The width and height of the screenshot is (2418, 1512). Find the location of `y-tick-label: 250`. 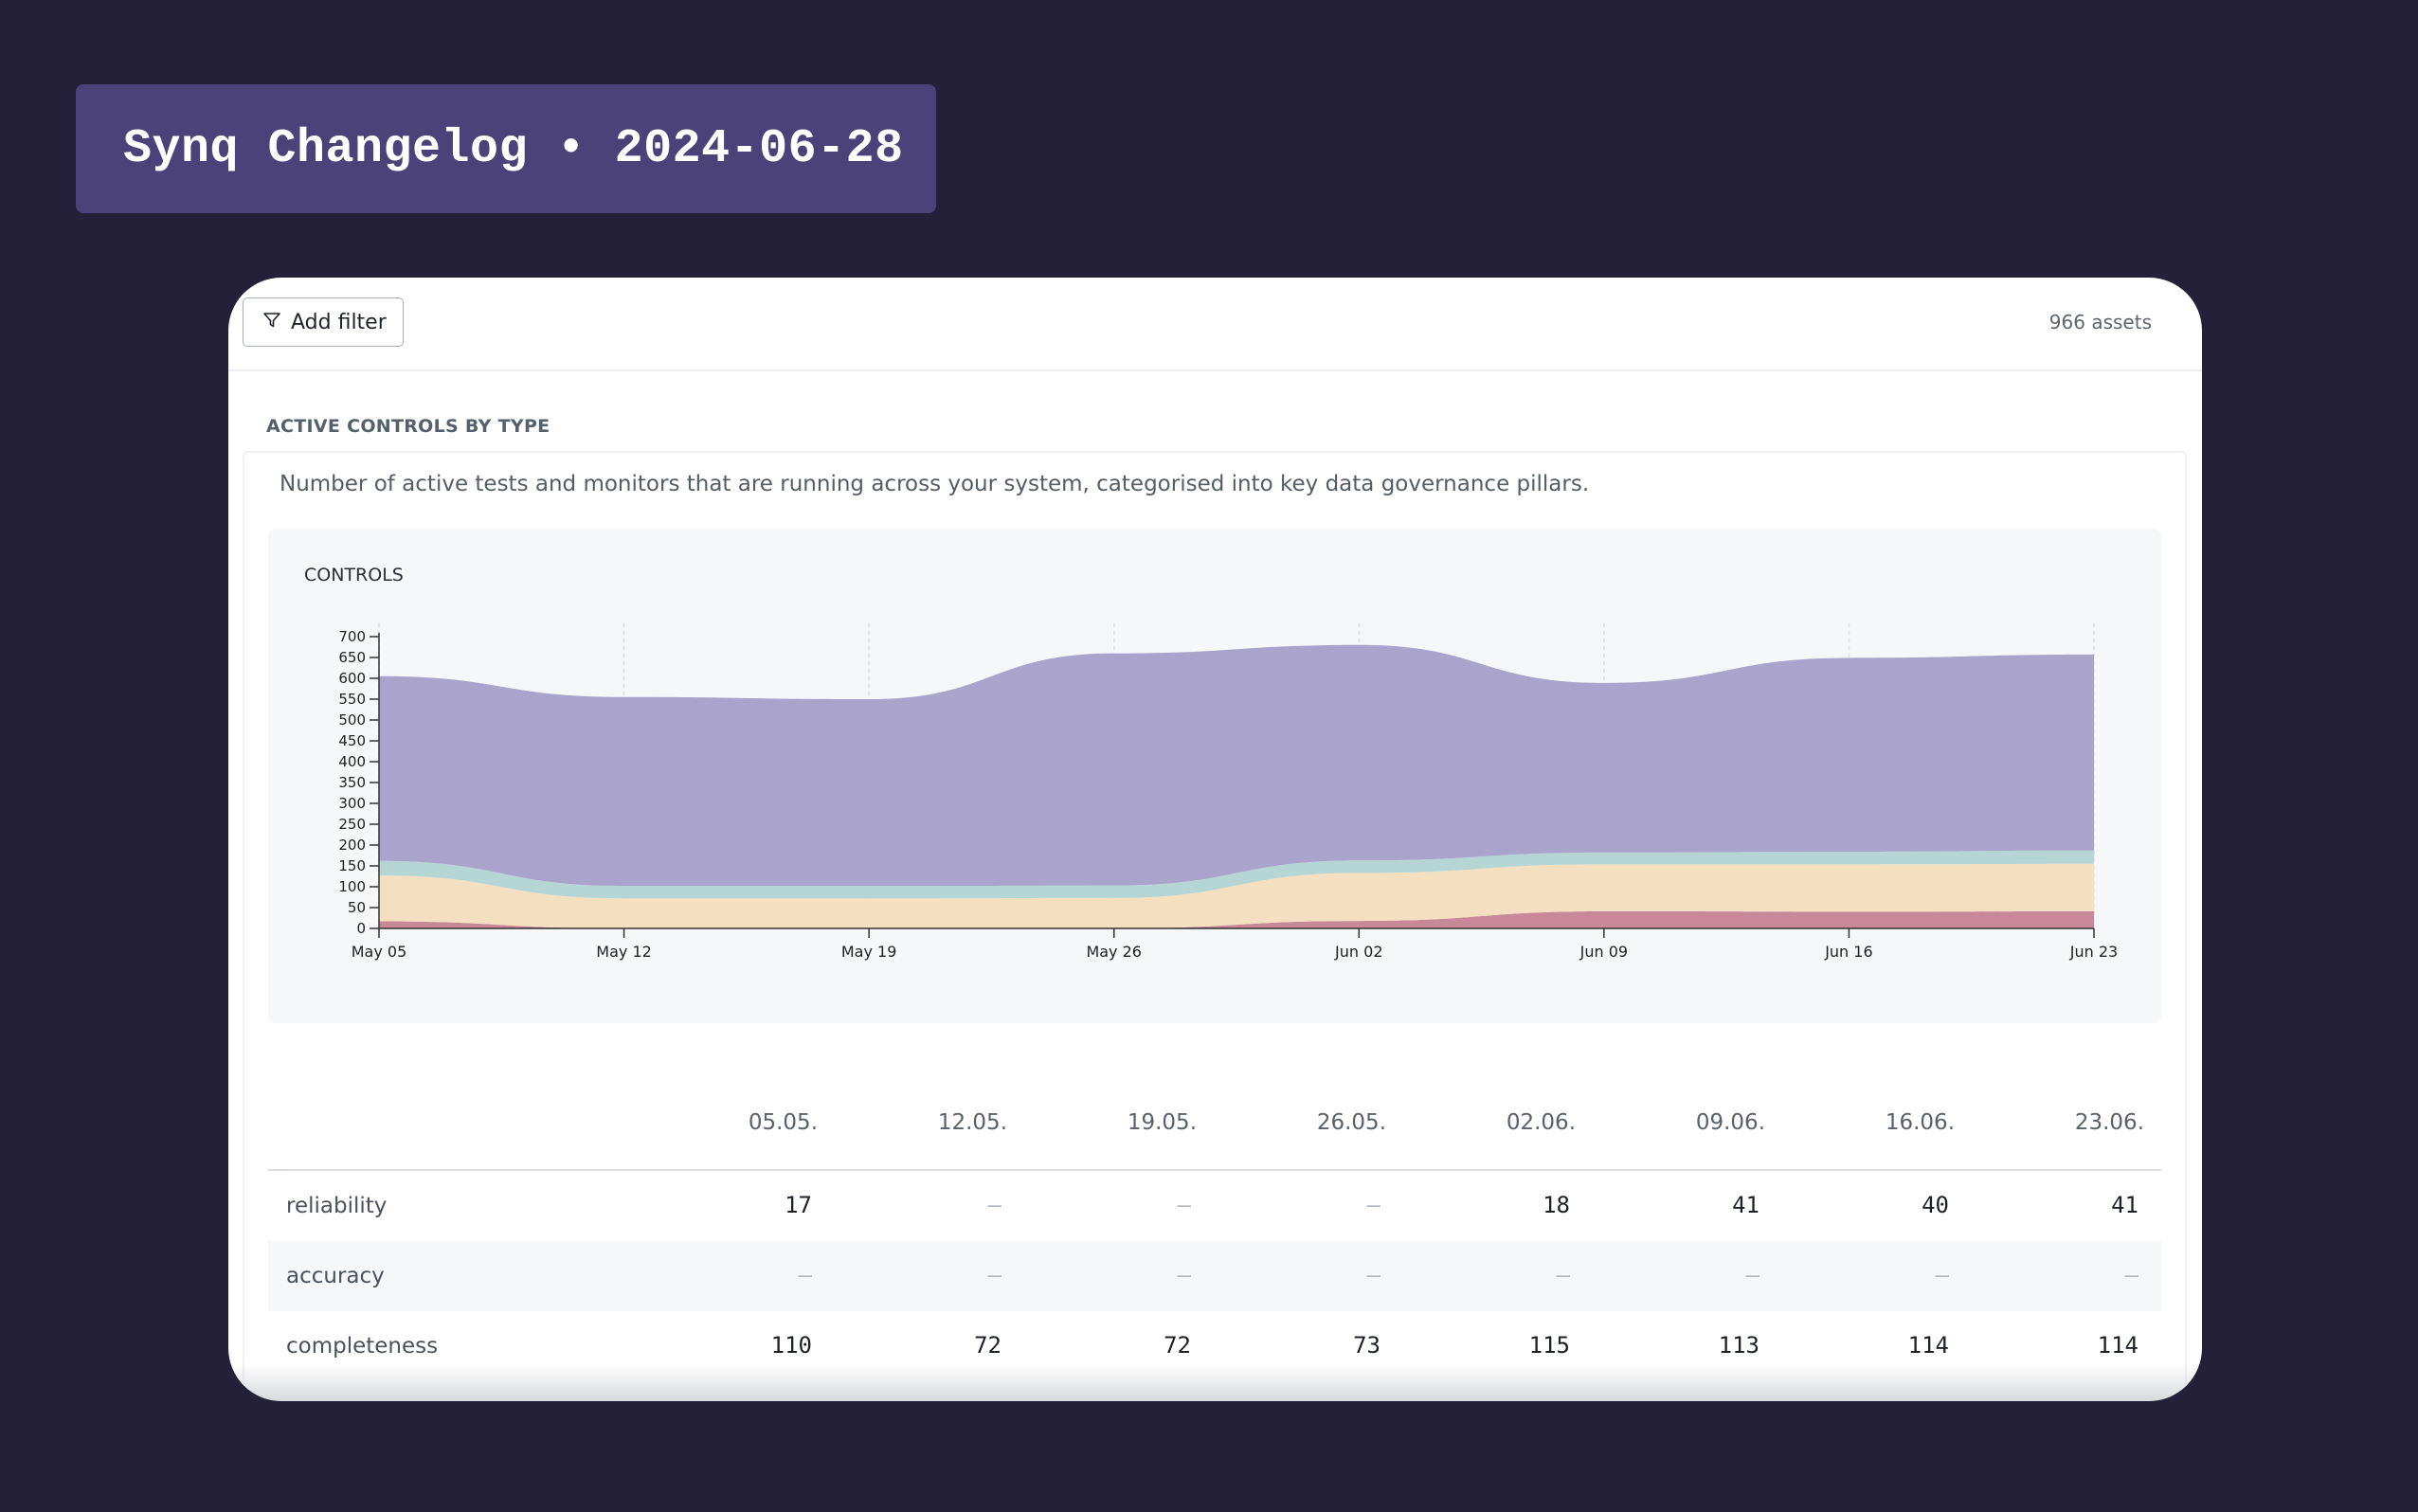

y-tick-label: 250 is located at coordinates (352, 824).